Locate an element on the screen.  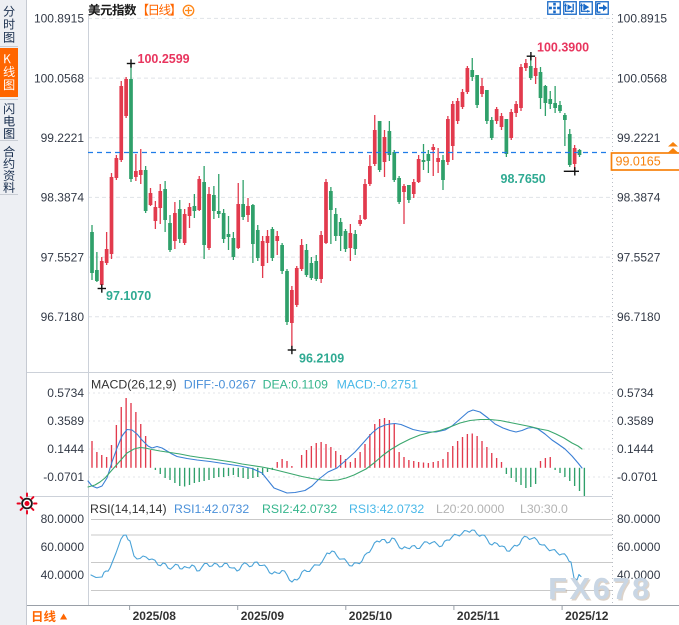
svg-text: L20:20.0000 is located at coordinates (470, 509).